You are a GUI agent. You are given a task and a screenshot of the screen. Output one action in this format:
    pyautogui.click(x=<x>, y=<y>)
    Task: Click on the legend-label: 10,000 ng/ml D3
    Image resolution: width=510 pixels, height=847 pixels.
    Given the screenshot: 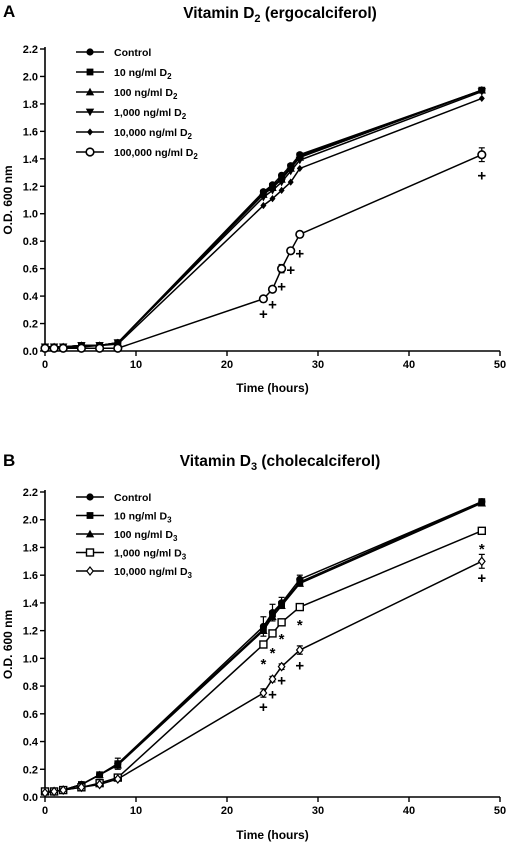 What is the action you would take?
    pyautogui.click(x=153, y=573)
    